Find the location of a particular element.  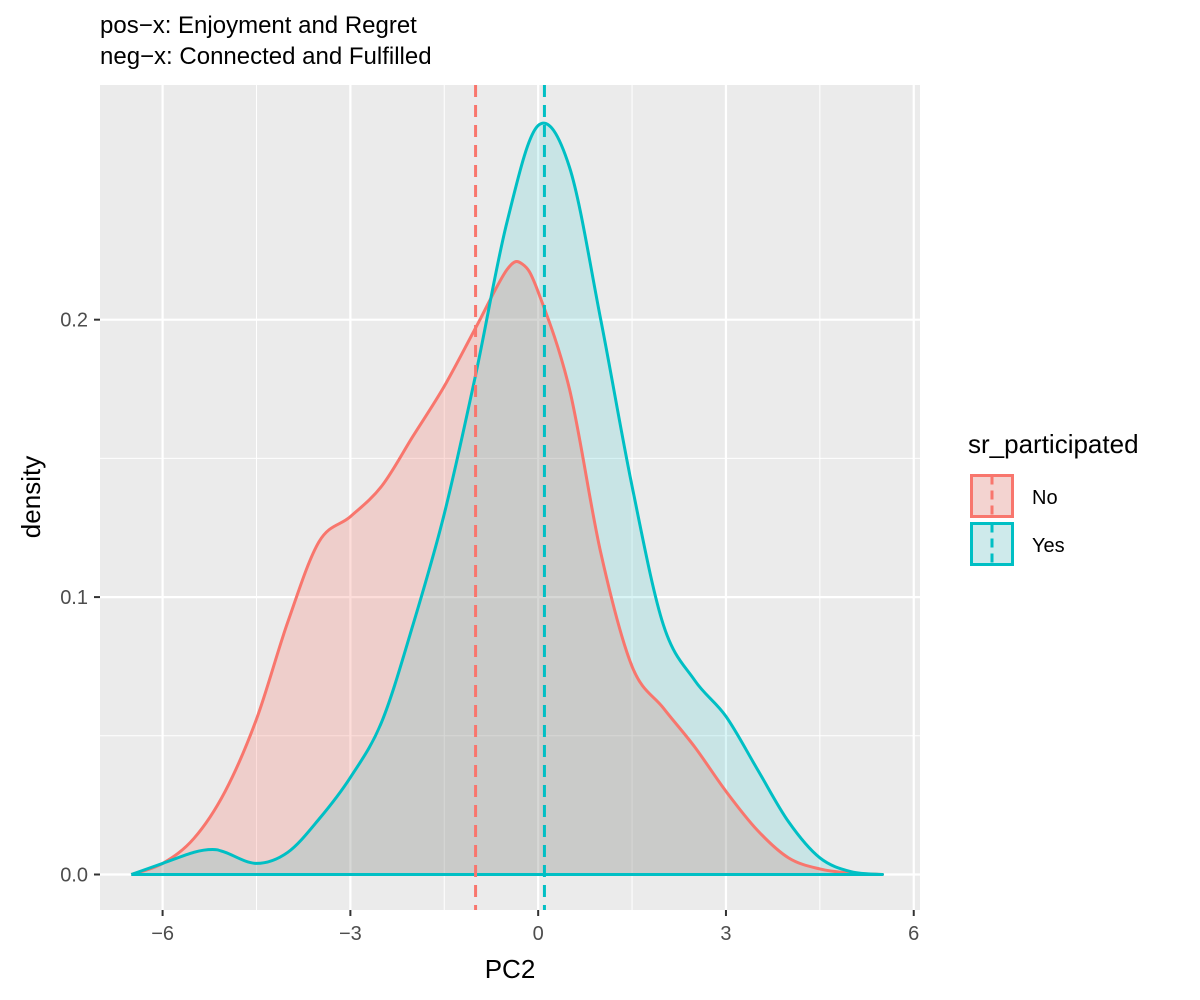

y-tick-label: 0.1 is located at coordinates (74, 598).